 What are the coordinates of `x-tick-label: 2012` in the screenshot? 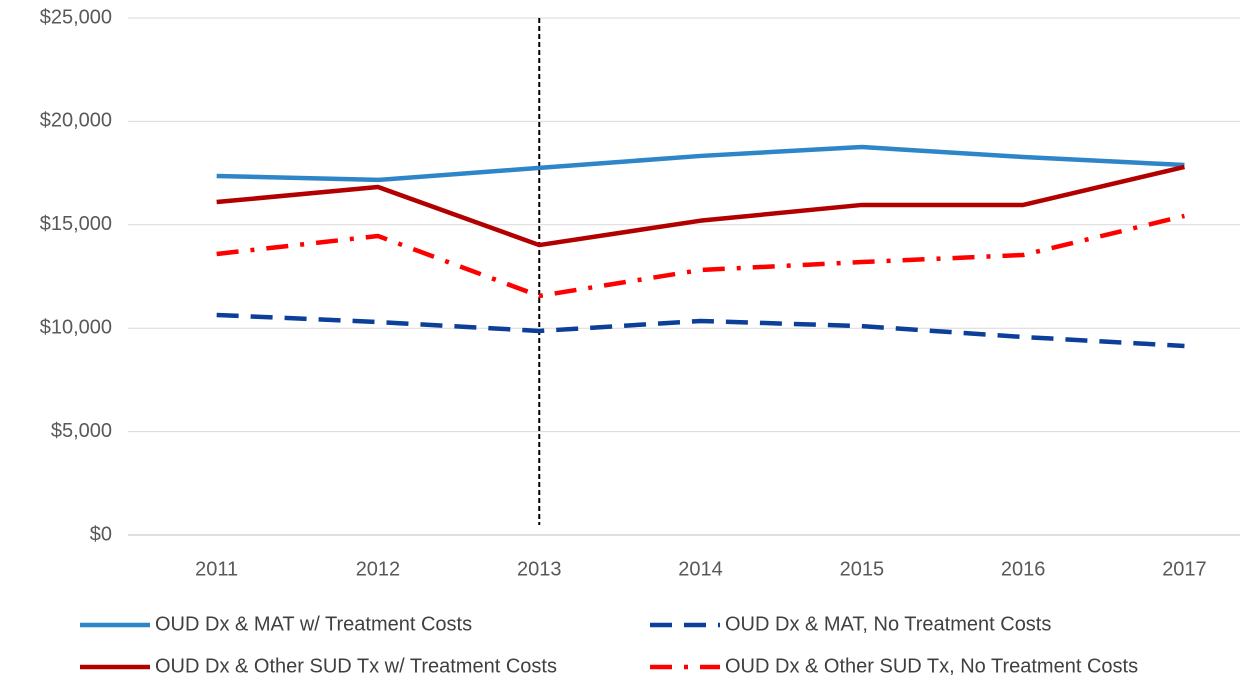 It's located at (378, 569).